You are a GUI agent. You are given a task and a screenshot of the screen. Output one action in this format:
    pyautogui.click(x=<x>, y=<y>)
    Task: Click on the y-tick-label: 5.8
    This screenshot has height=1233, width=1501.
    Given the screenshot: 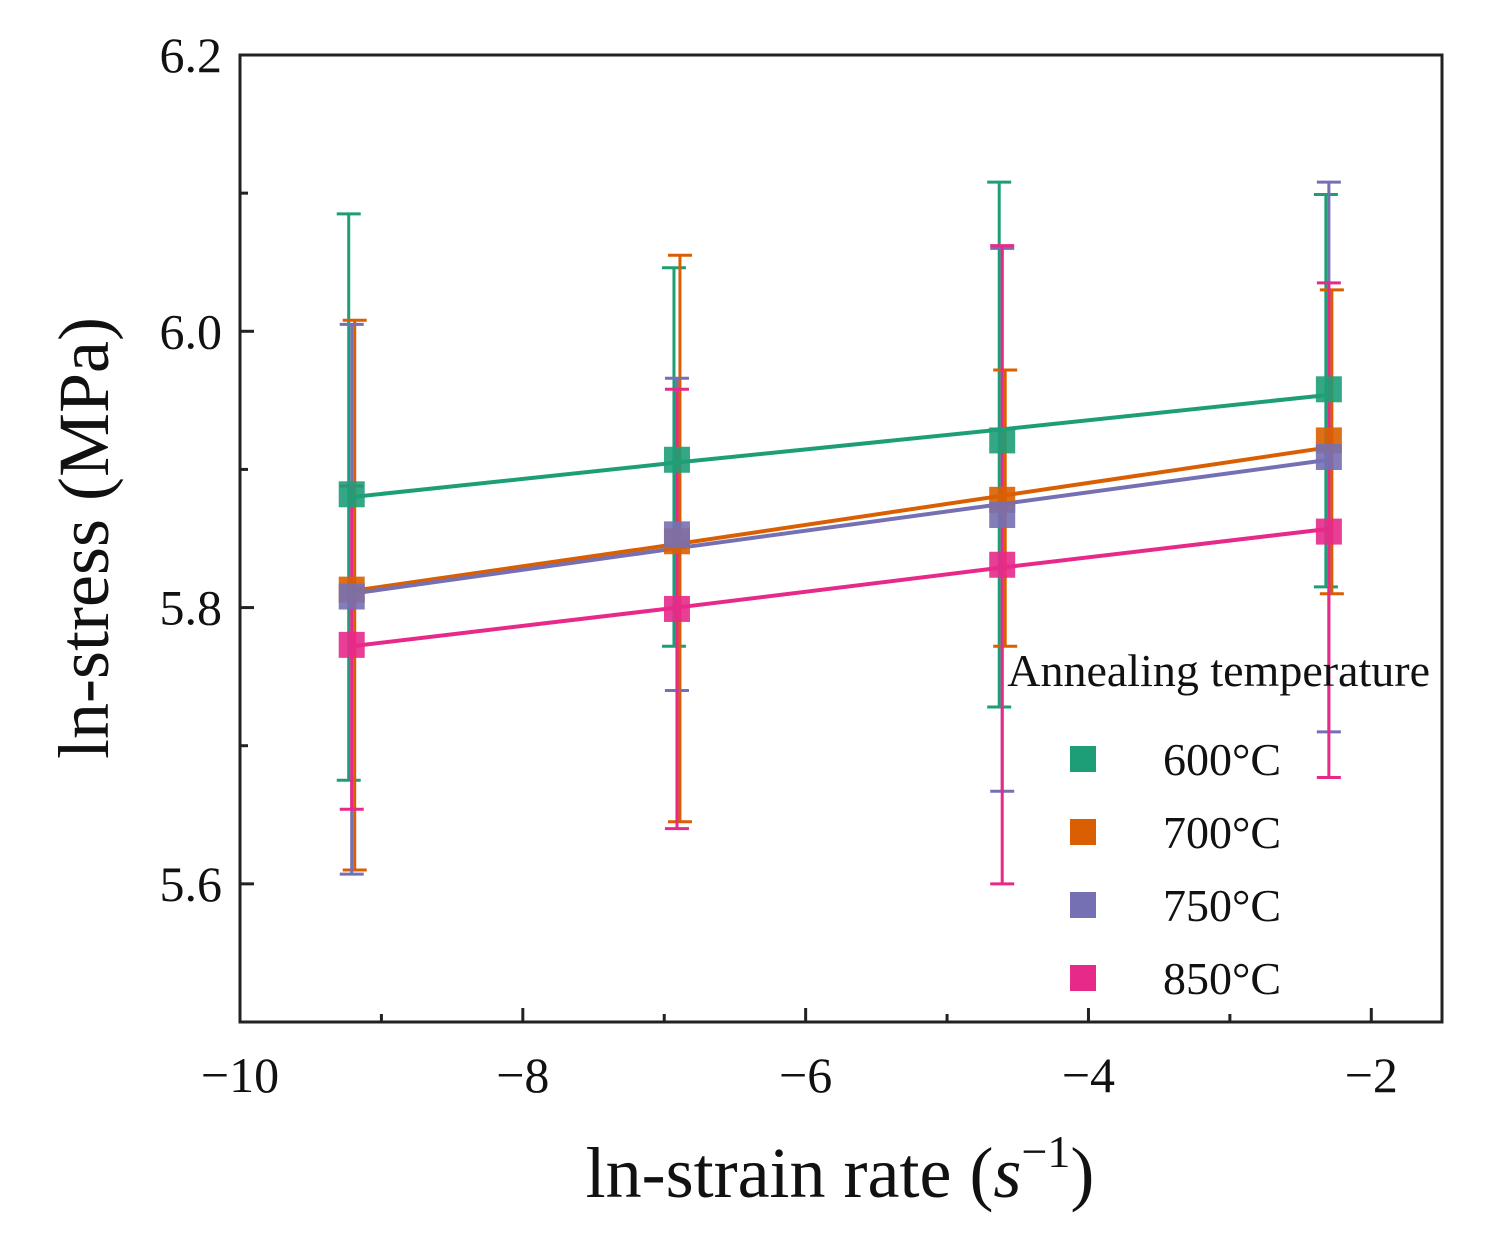 What is the action you would take?
    pyautogui.click(x=191, y=608)
    